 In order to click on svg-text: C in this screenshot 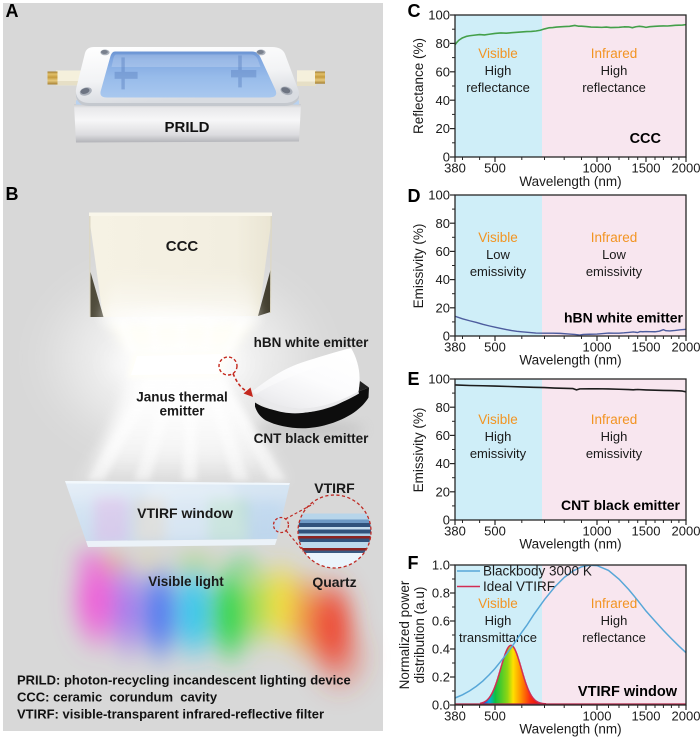, I will do `click(414, 11)`.